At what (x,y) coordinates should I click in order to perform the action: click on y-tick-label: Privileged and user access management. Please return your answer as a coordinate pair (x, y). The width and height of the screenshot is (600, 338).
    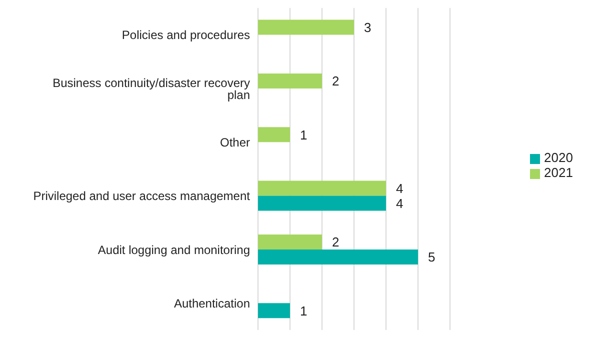
    Looking at the image, I should click on (142, 196).